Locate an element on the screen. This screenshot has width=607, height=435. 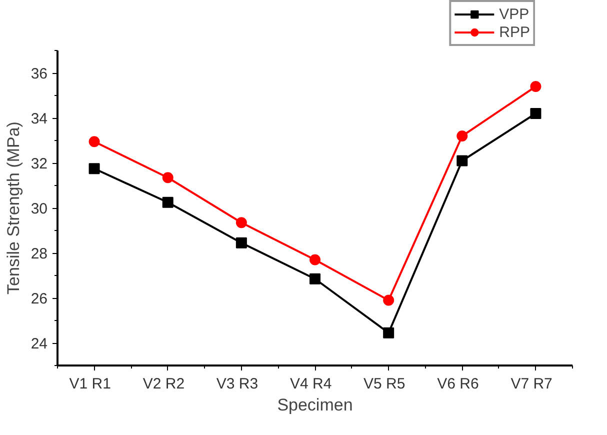
x-tick-label: V4 R4 is located at coordinates (311, 384).